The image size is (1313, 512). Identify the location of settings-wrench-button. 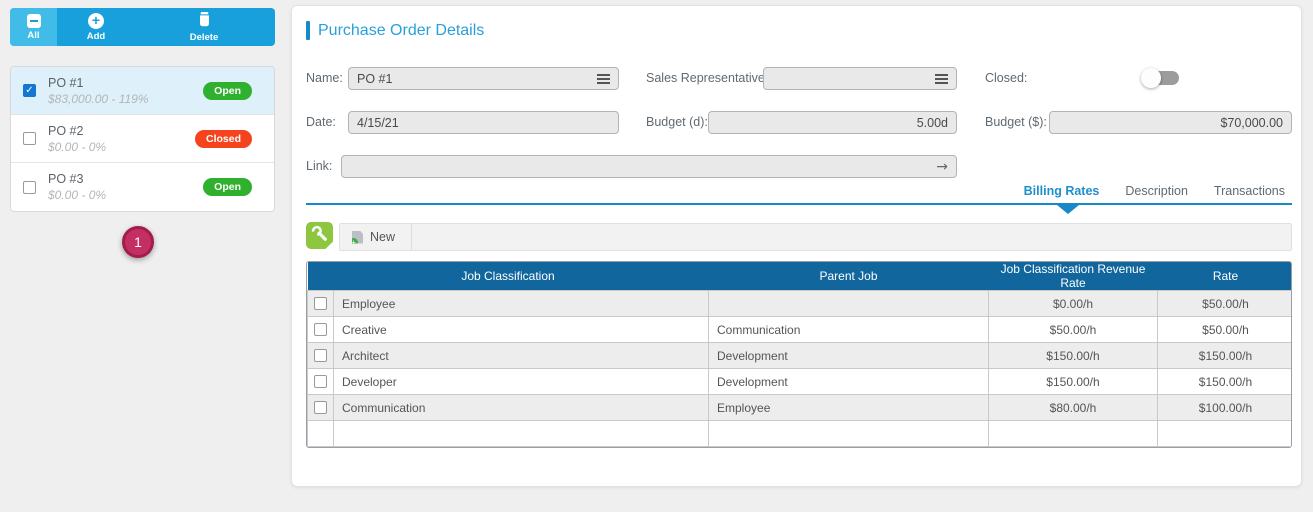
(319, 235).